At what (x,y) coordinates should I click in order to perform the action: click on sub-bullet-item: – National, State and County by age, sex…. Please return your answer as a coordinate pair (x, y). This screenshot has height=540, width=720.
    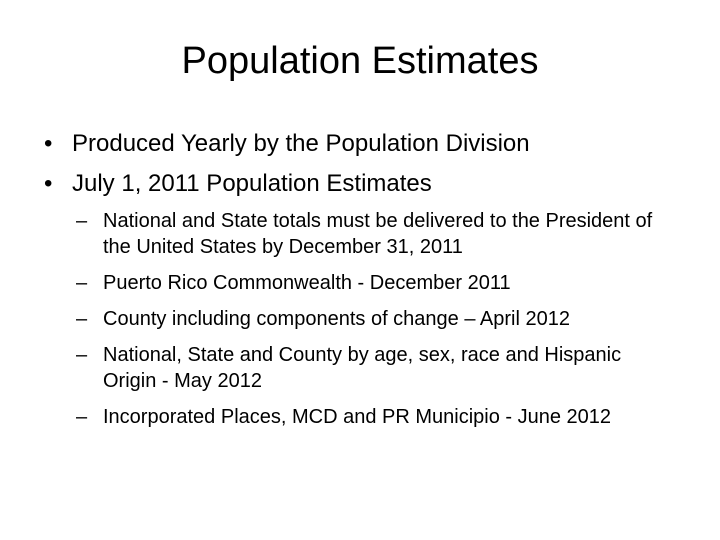
    Looking at the image, I should click on (349, 368).